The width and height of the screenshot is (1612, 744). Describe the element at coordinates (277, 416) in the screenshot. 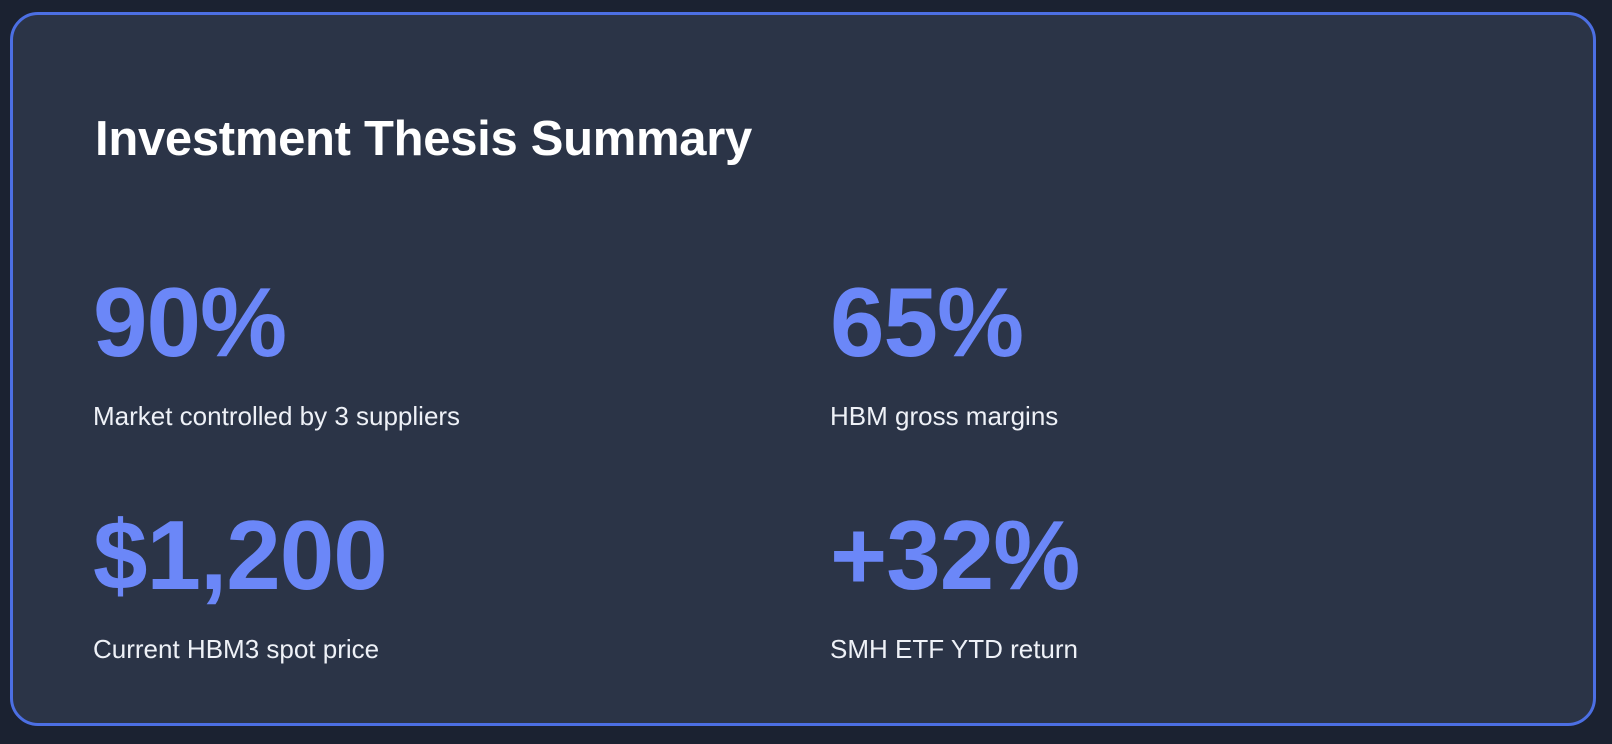

I see `stat-label: Market controlled by 3 suppliers` at that location.